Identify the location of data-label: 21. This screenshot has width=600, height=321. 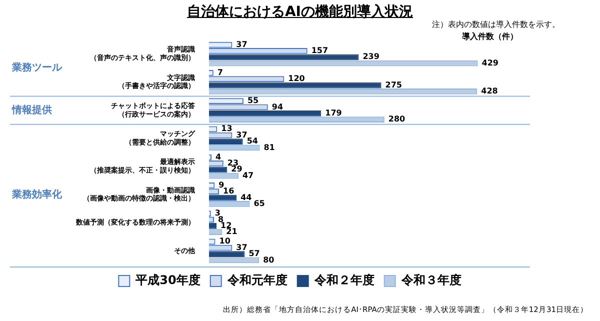
(232, 231).